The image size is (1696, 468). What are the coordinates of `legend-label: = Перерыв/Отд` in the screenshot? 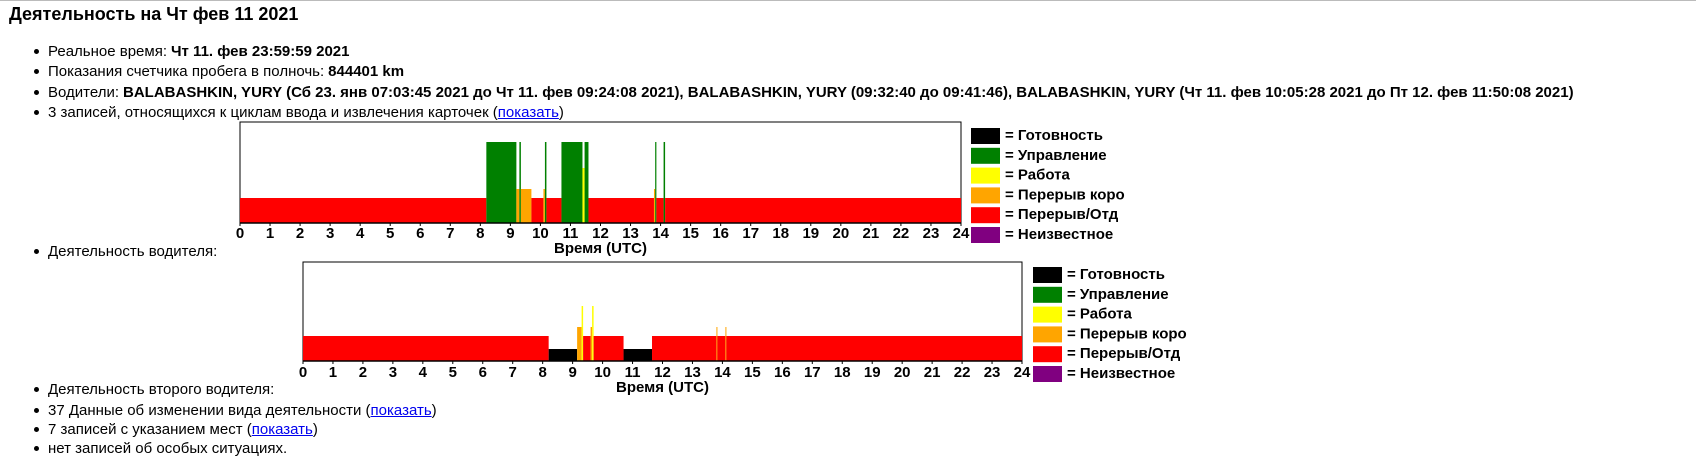 It's located at (1062, 214).